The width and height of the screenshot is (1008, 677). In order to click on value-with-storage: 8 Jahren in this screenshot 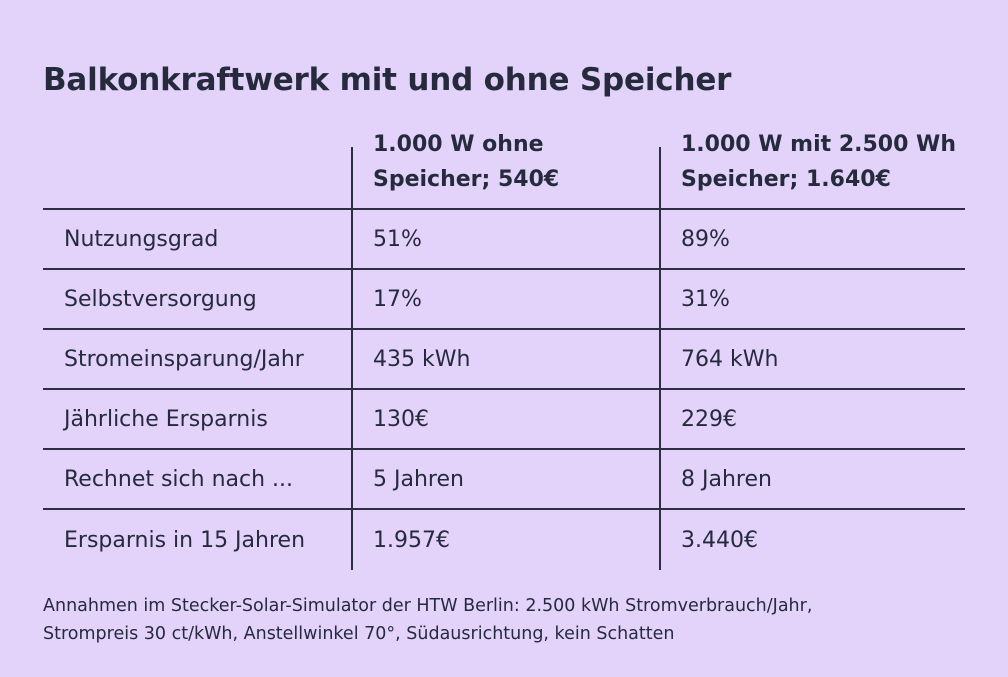, I will do `click(812, 479)`.